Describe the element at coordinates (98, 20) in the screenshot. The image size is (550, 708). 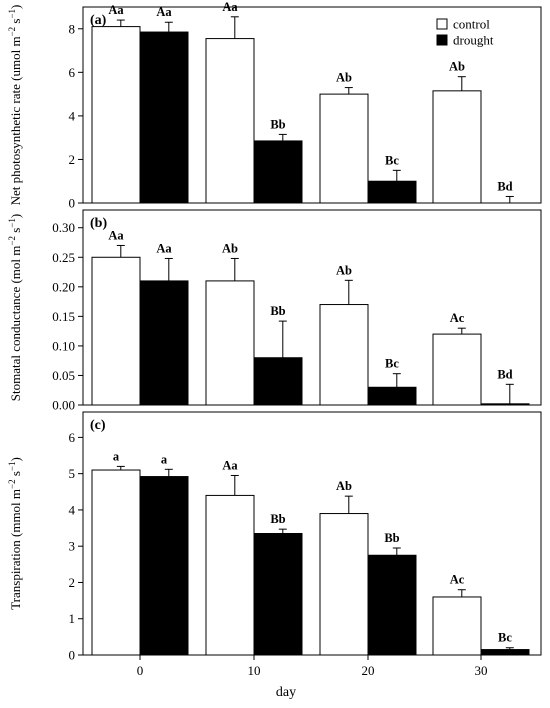
I see `panel-label: (a)` at that location.